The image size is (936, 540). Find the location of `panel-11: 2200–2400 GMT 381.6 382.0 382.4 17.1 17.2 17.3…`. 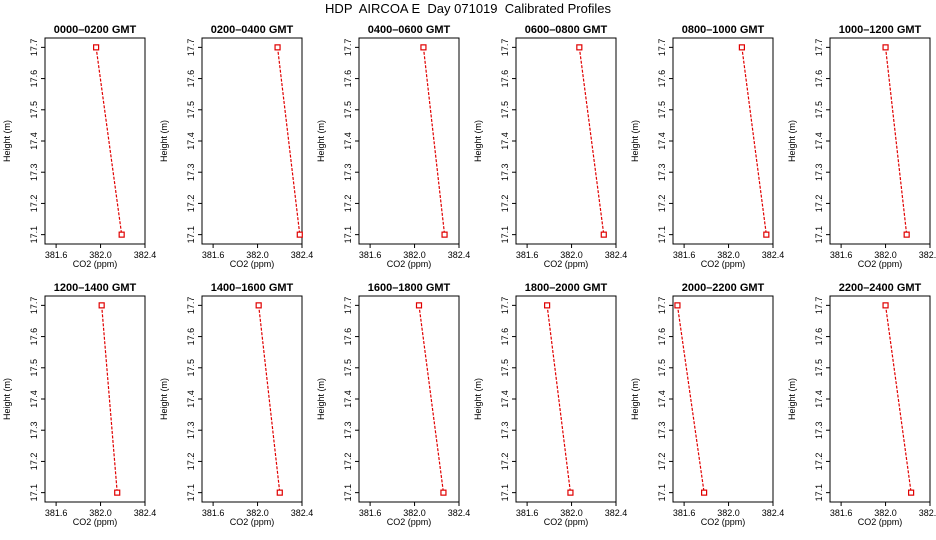

panel-11: 2200–2400 GMT 381.6 382.0 382.4 17.1 17.2 17.3… is located at coordinates (861, 404).